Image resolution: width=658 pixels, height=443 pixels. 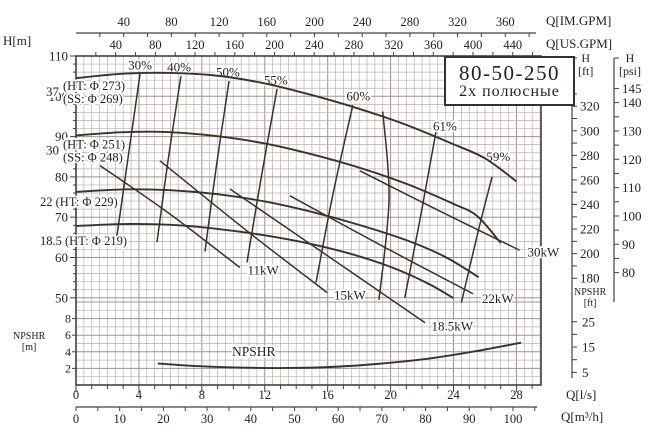 I want to click on right-psi-tick-label: 130, so click(x=632, y=130).